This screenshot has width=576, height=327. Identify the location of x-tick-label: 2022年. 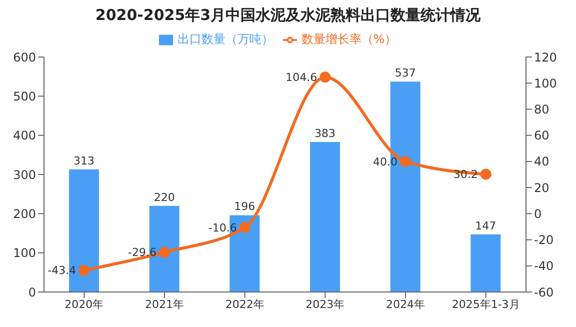
(244, 304).